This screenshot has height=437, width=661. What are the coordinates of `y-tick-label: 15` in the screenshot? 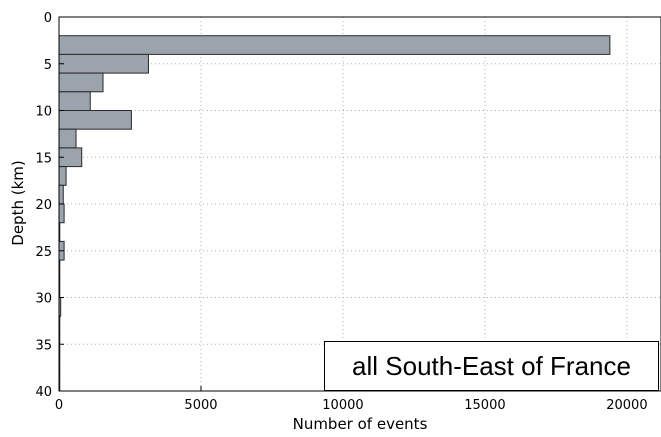 It's located at (43, 158).